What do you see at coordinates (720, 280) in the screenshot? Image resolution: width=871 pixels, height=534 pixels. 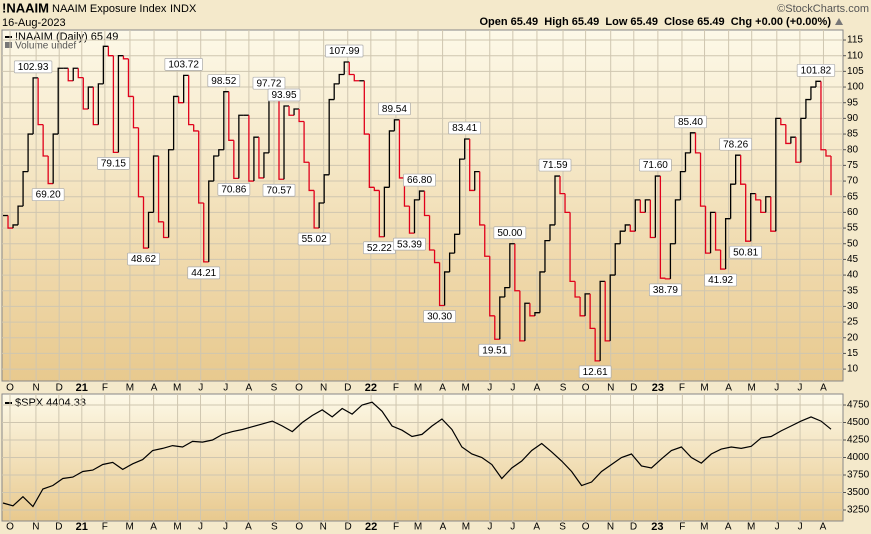 I see `value-label: 41.92` at bounding box center [720, 280].